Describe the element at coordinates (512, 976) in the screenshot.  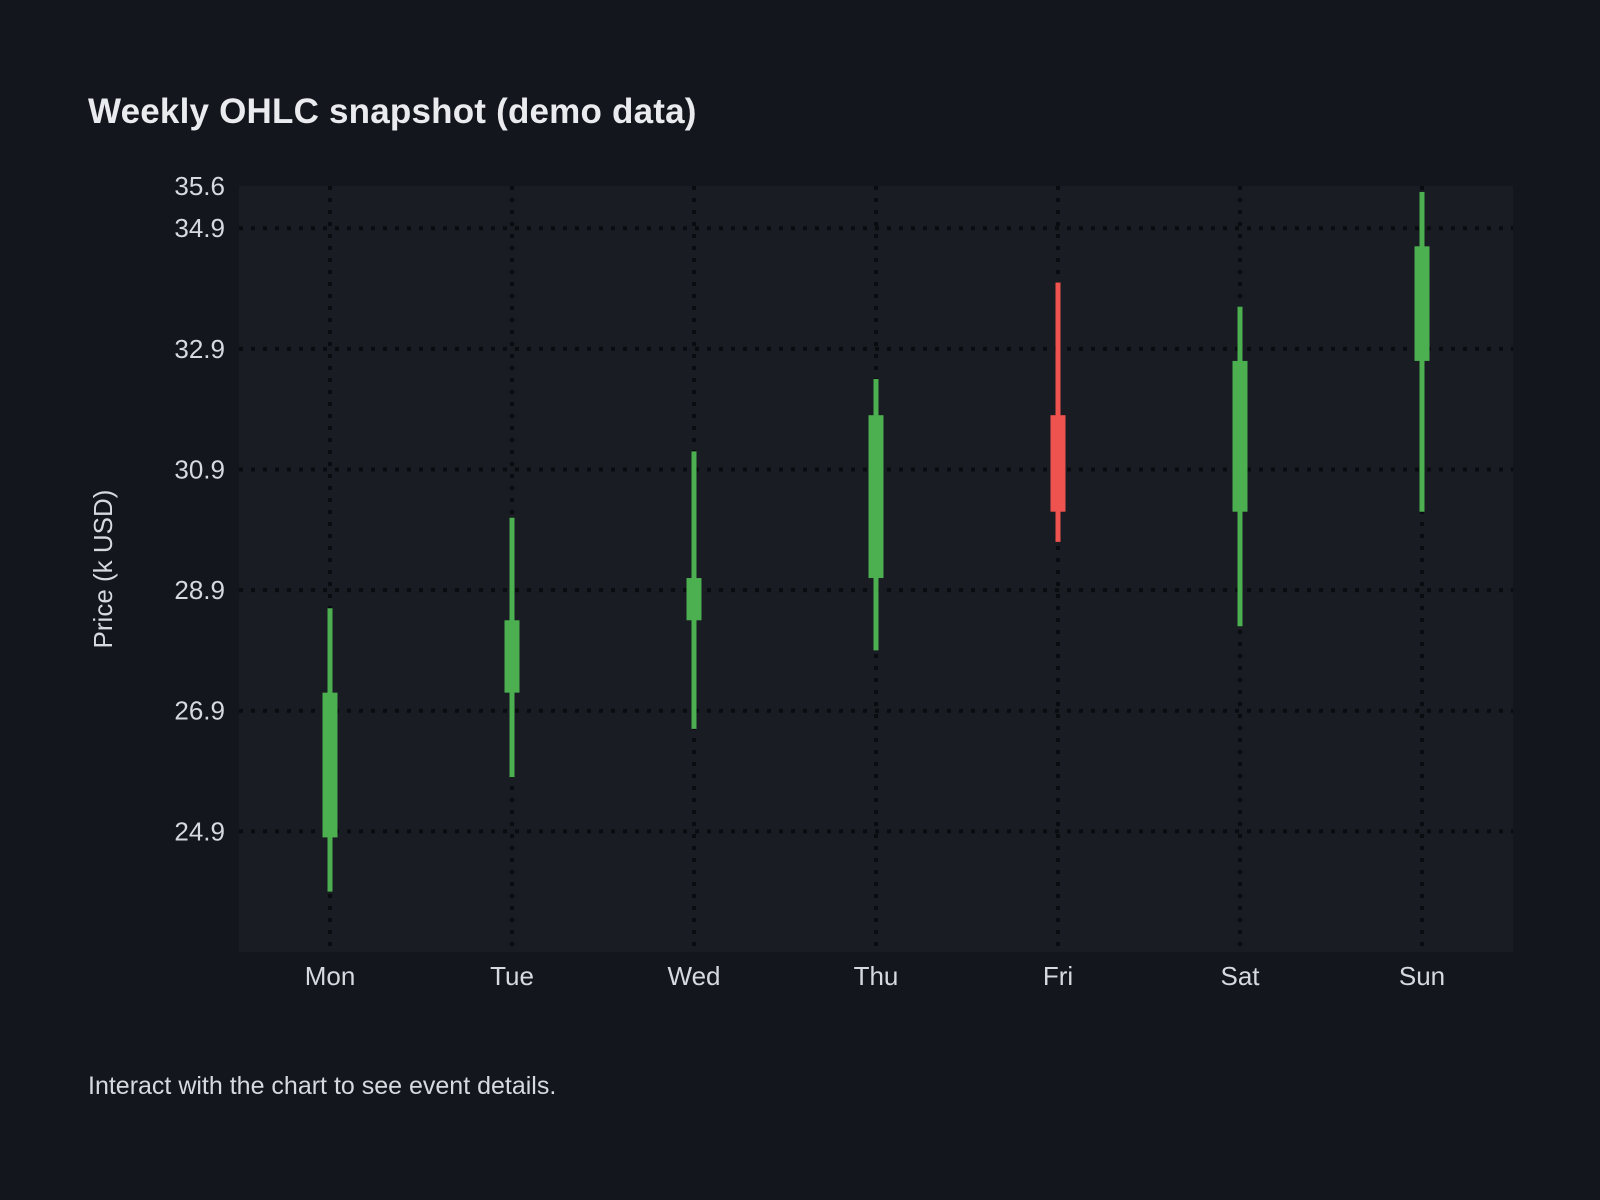
I see `x-tick-label-tue: Tue` at that location.